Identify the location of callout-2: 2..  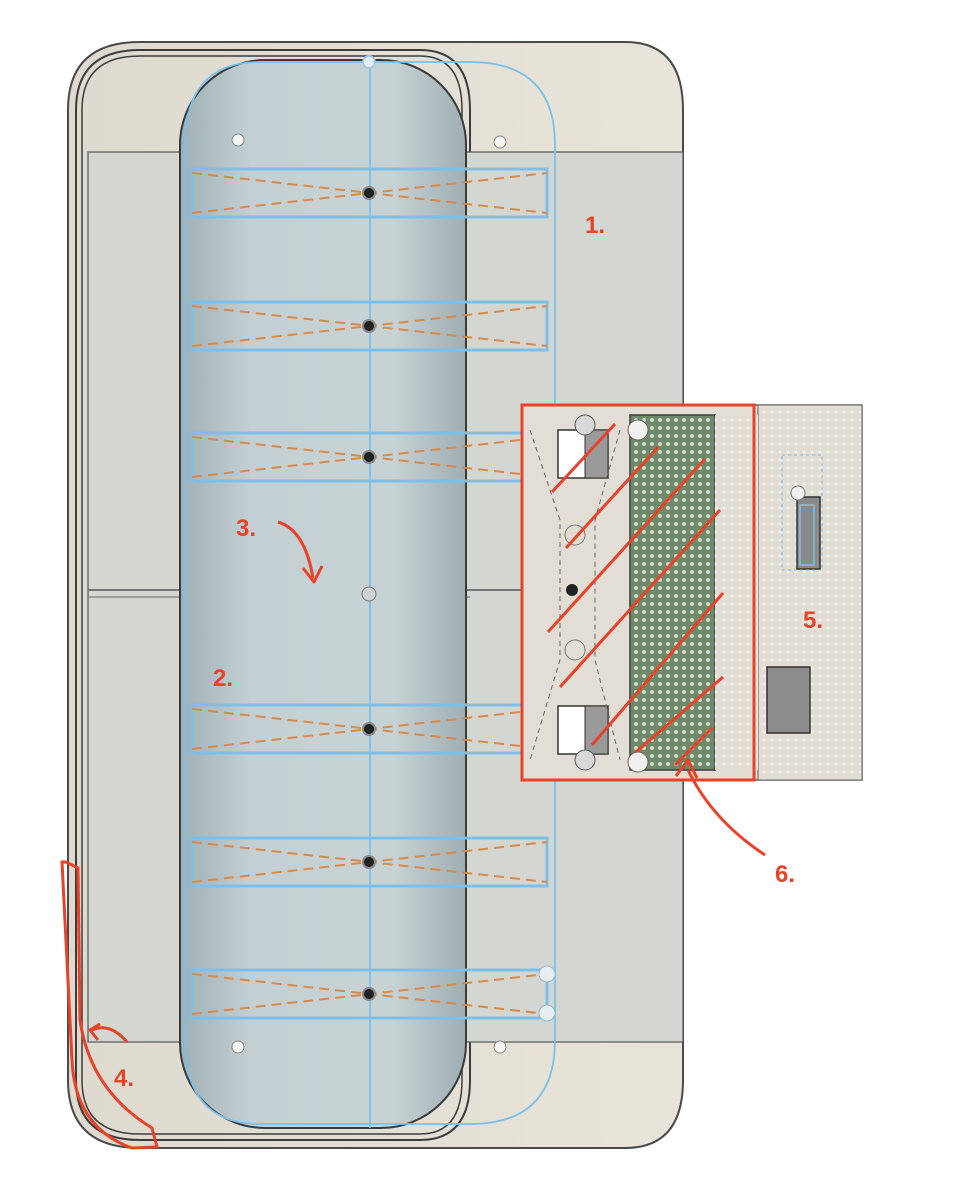
(223, 678).